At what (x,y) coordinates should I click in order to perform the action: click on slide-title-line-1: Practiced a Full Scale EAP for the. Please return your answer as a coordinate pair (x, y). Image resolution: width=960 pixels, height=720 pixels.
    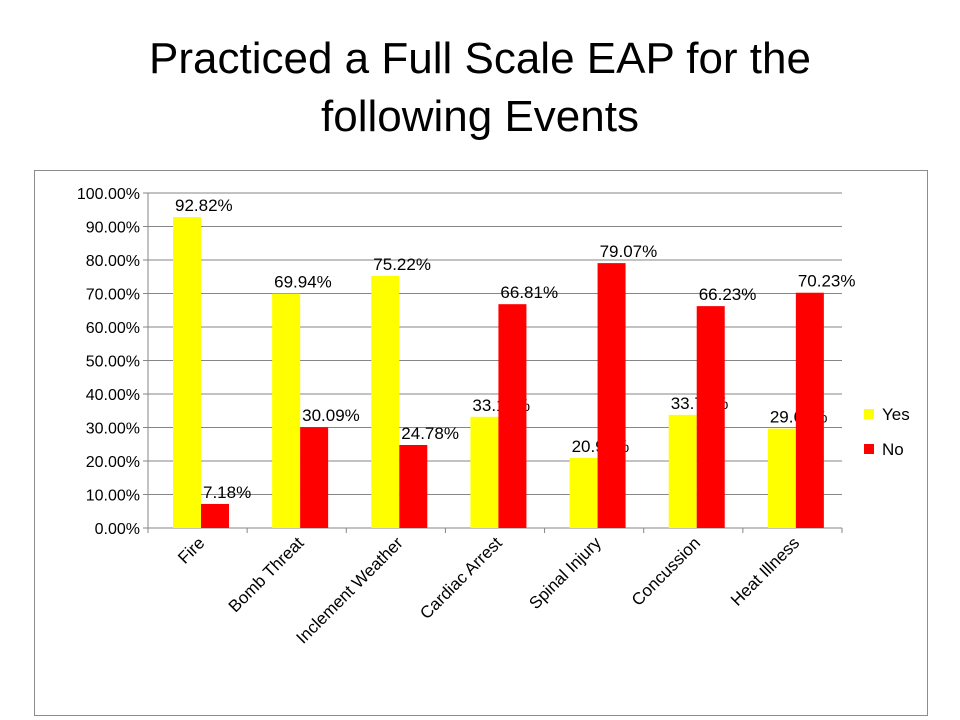
    Looking at the image, I should click on (480, 58).